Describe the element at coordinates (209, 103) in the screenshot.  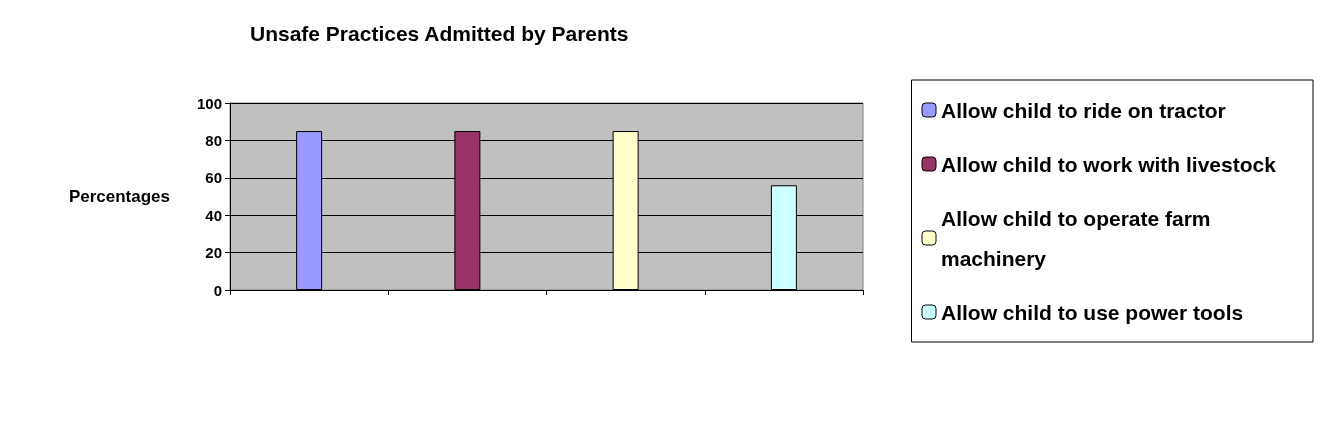
I see `y-tick-label: 100` at that location.